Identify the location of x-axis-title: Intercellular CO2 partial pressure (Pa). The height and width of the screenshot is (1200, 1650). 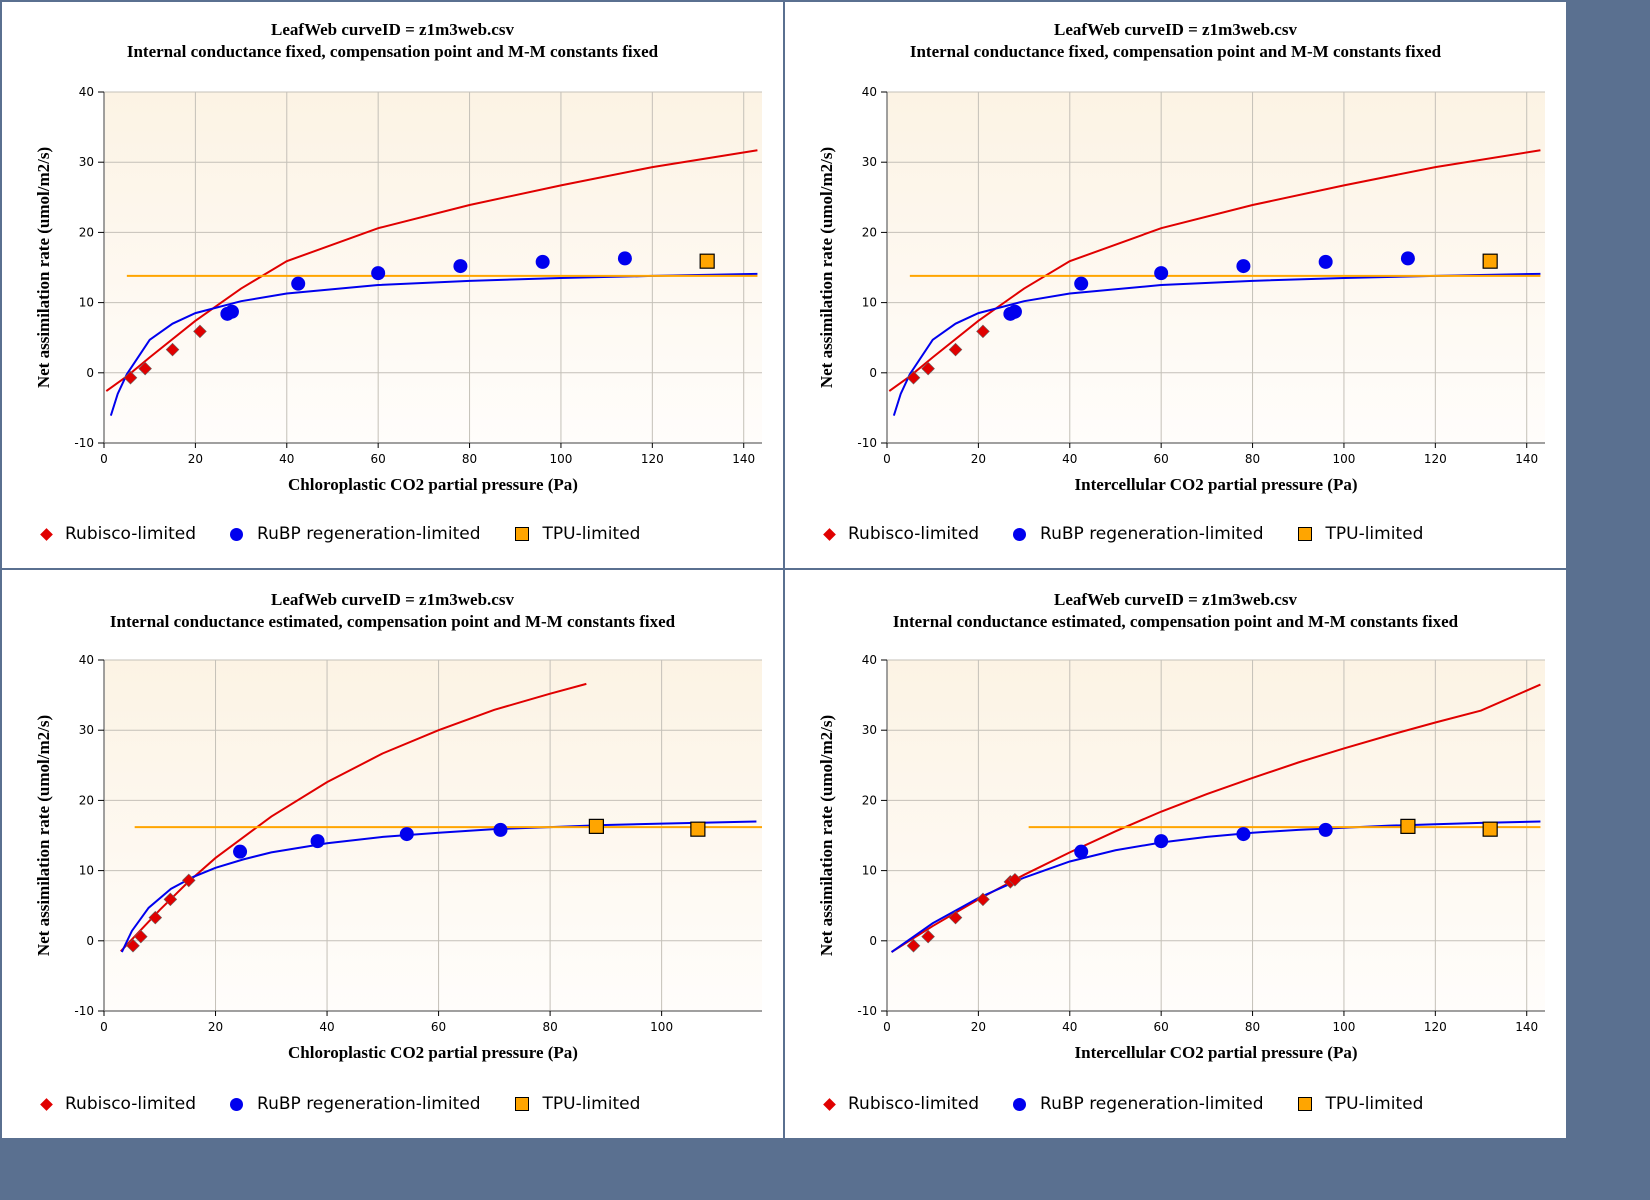
(1216, 1052).